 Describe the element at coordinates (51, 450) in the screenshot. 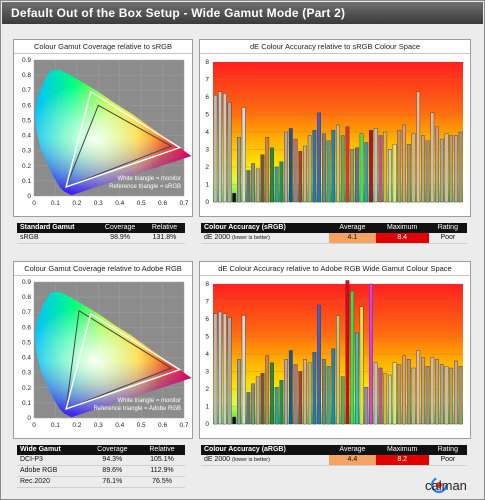

I see `wide-table-header-gamut: Wide Gamut` at that location.